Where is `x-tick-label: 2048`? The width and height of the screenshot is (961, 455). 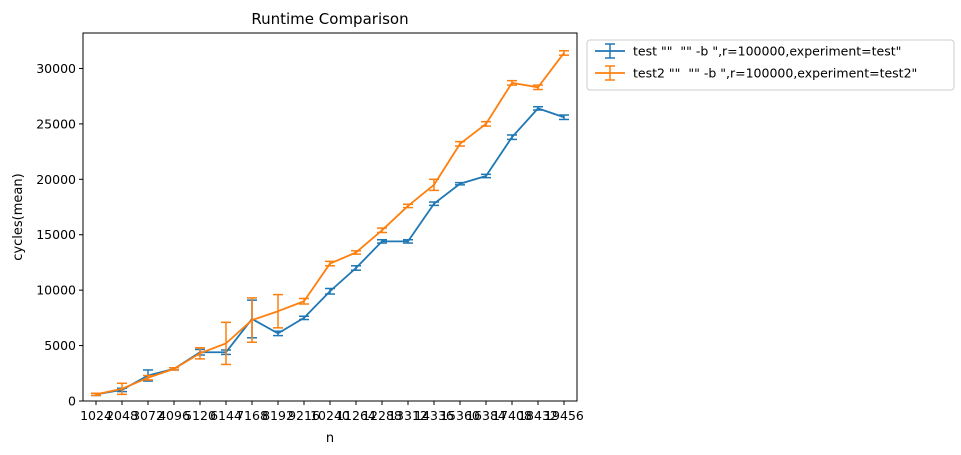 x-tick-label: 2048 is located at coordinates (122, 415).